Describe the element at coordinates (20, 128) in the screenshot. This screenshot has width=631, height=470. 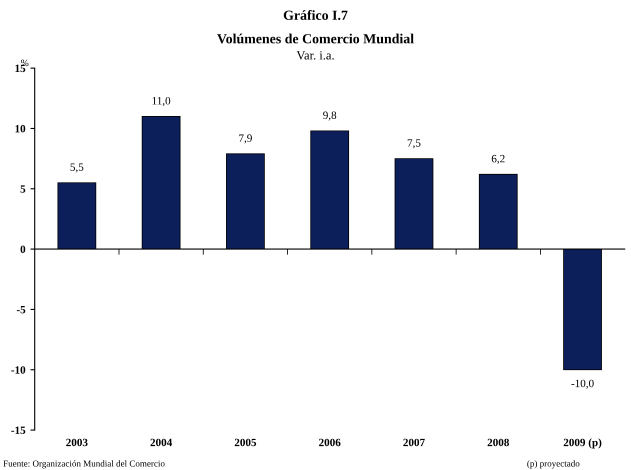
I see `y-tick-label: 10` at that location.